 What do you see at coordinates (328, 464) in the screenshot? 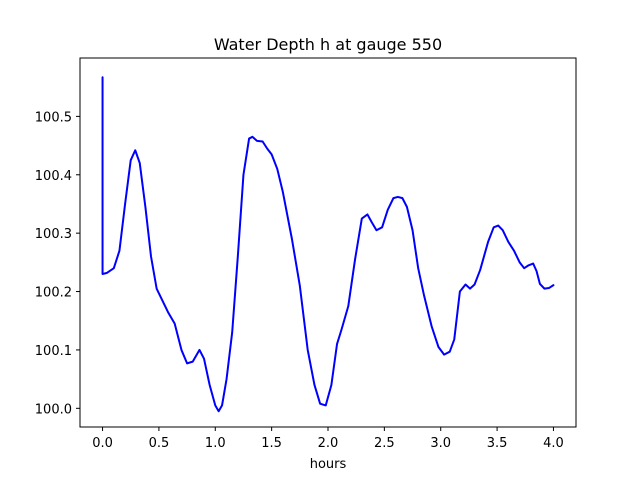
I see `x-axis-label: hours` at bounding box center [328, 464].